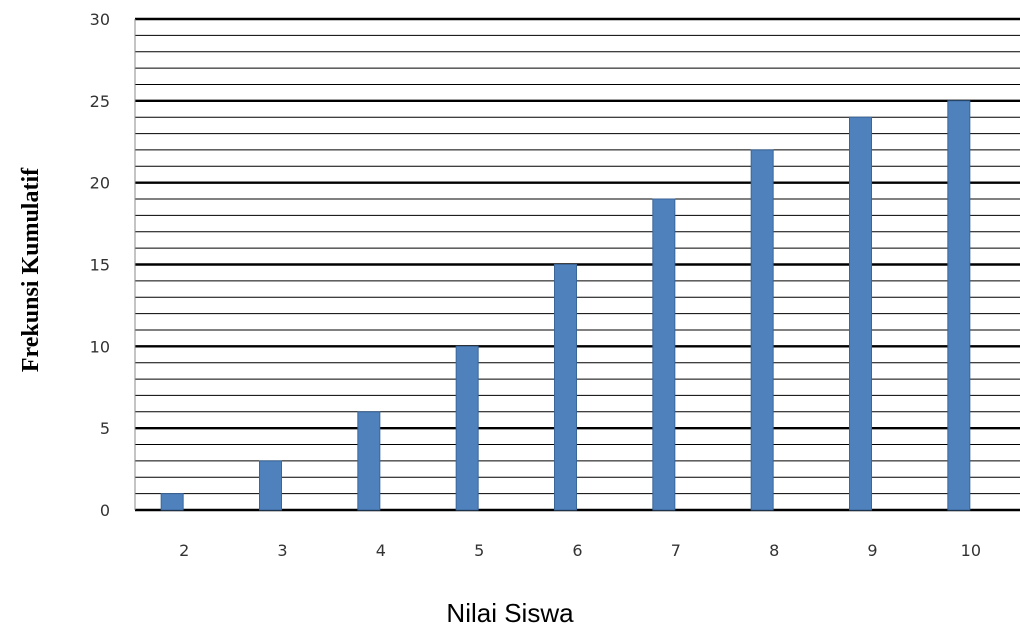 Image resolution: width=1020 pixels, height=634 pixels. What do you see at coordinates (100, 346) in the screenshot?
I see `y-tick-label: 10` at bounding box center [100, 346].